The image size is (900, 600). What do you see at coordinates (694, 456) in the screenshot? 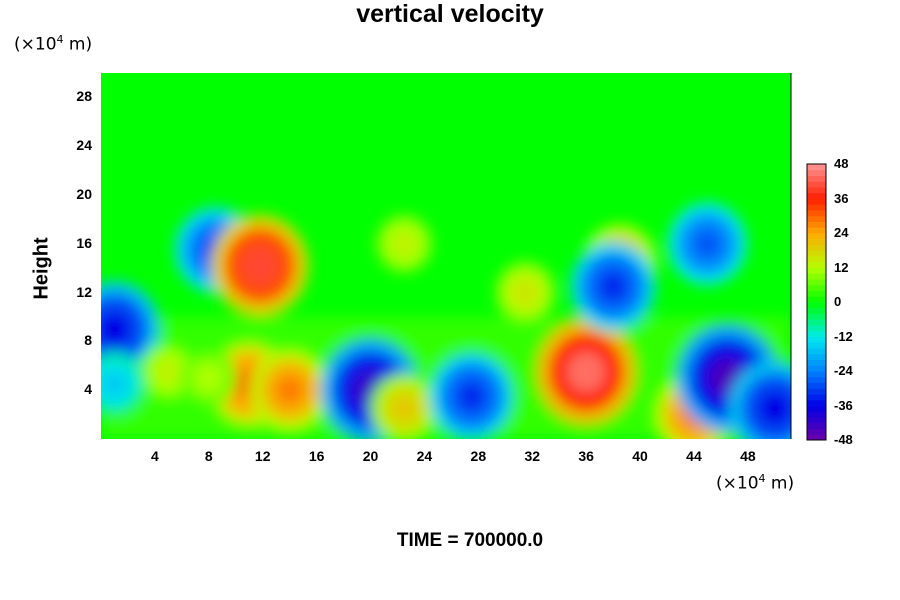
I see `x-tick-label: 44` at bounding box center [694, 456].